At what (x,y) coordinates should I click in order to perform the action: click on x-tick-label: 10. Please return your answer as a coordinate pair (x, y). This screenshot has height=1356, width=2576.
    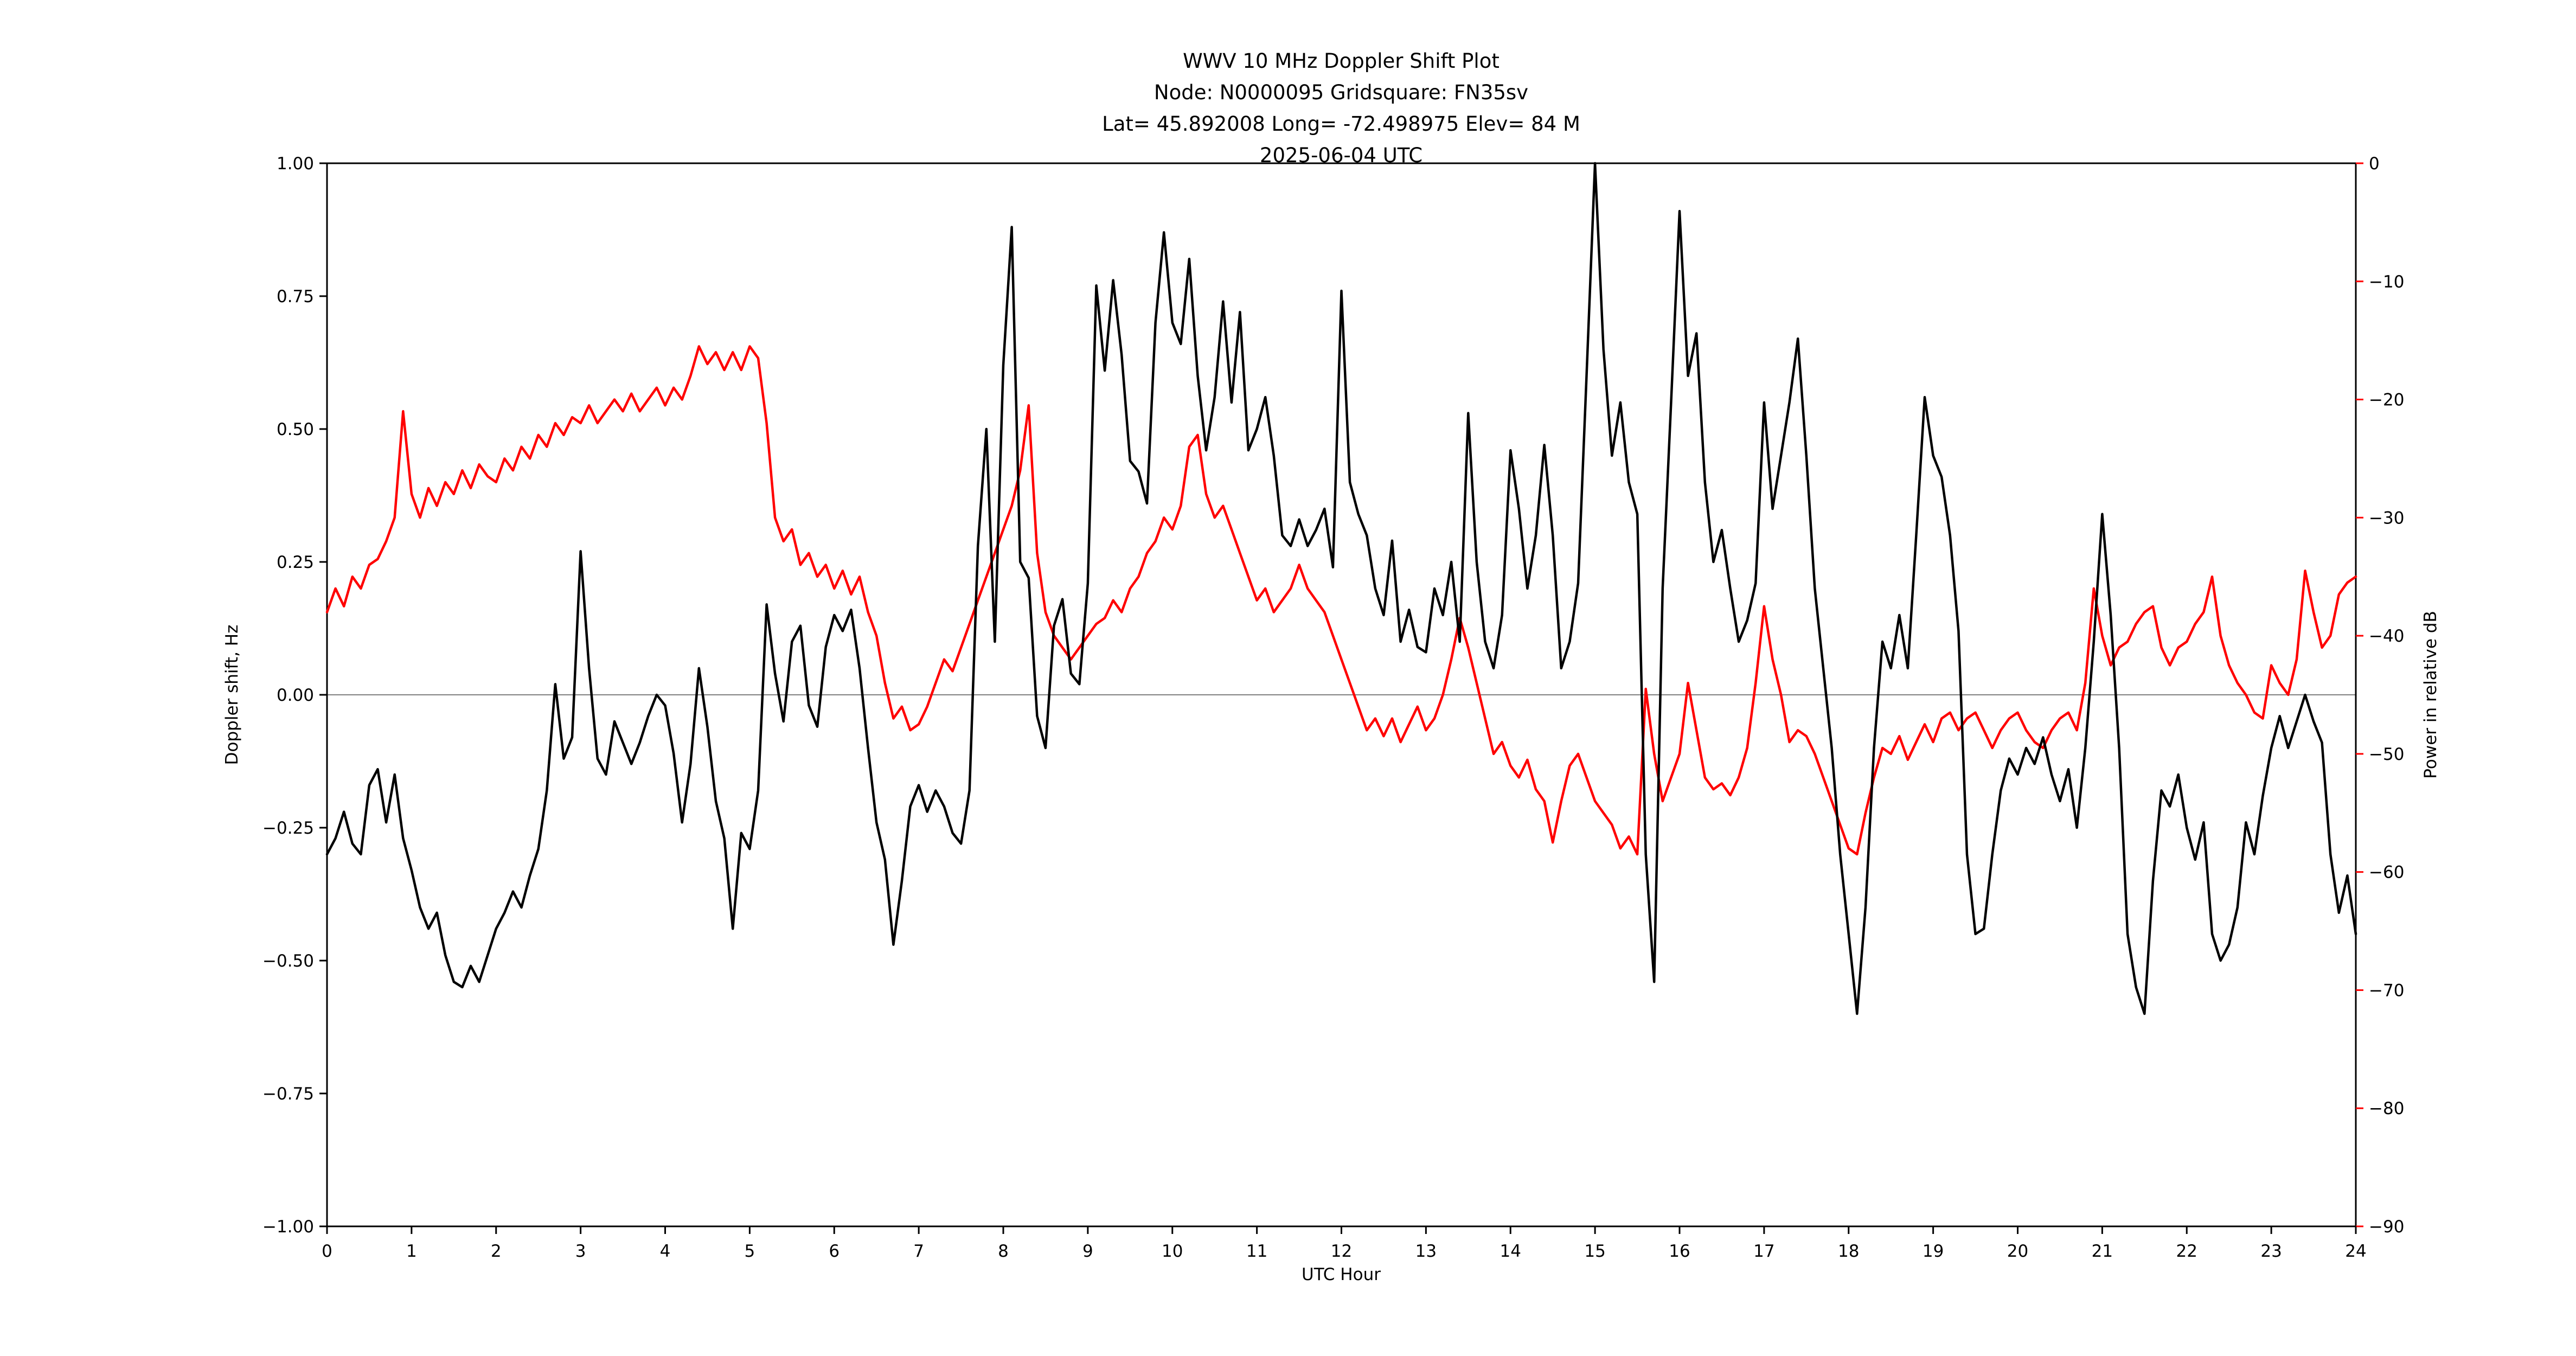
    Looking at the image, I should click on (1172, 1251).